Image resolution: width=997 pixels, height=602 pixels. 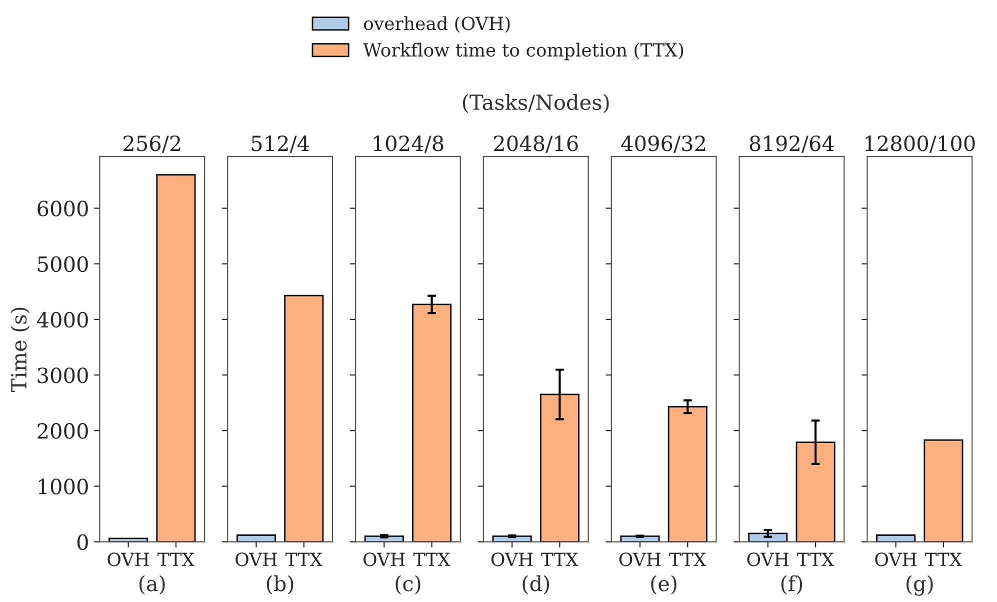 I want to click on chart-title: 12800/100, so click(x=920, y=144).